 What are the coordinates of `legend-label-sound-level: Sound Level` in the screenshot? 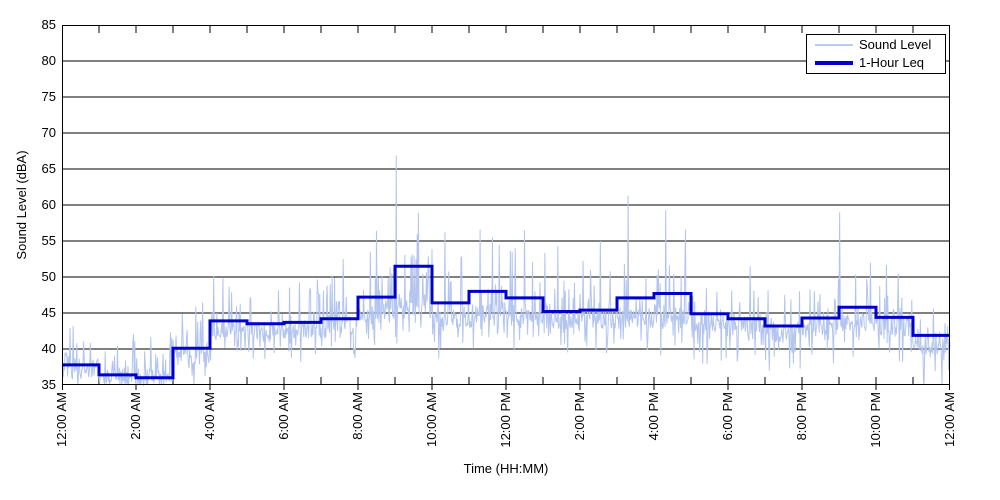 It's located at (895, 44).